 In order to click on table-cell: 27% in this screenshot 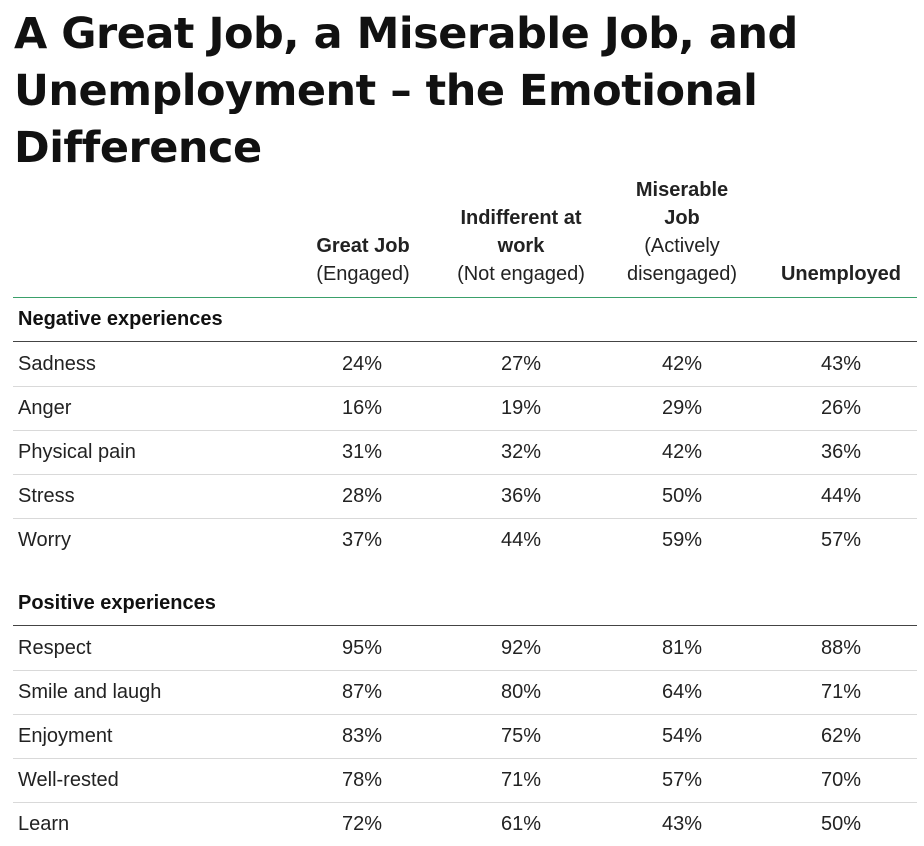, I will do `click(521, 364)`.